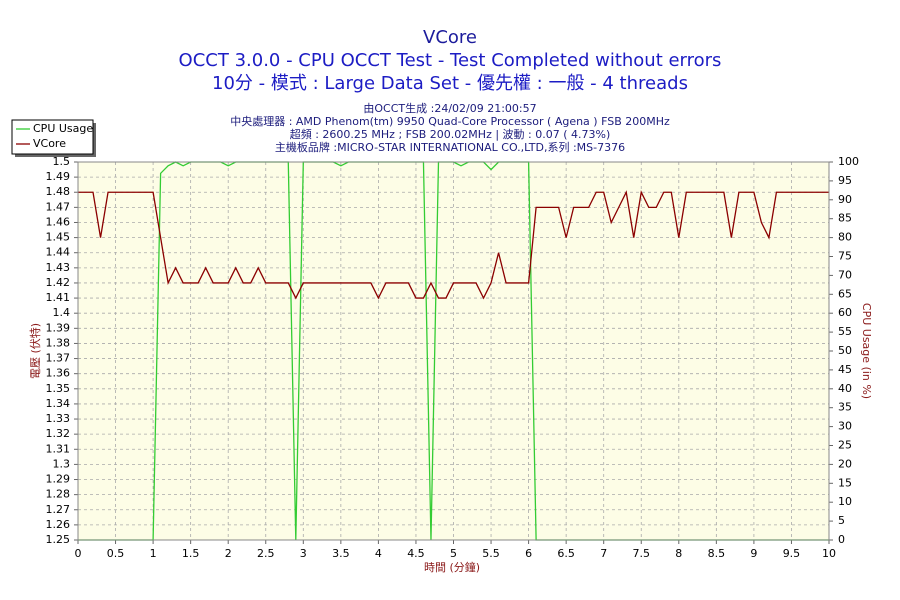  What do you see at coordinates (678, 553) in the screenshot?
I see `x-tick-label: 8` at bounding box center [678, 553].